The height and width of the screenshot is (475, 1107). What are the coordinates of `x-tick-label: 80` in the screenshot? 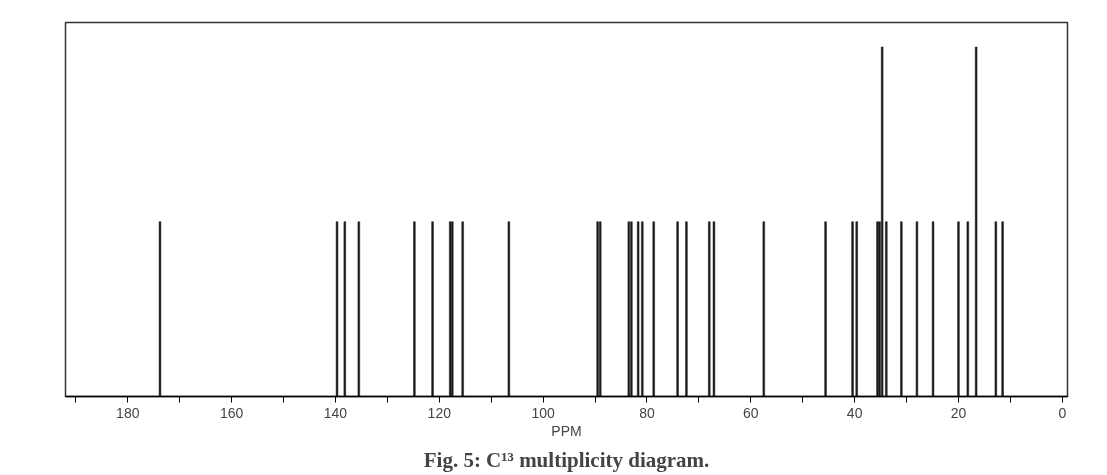 It's located at (647, 412).